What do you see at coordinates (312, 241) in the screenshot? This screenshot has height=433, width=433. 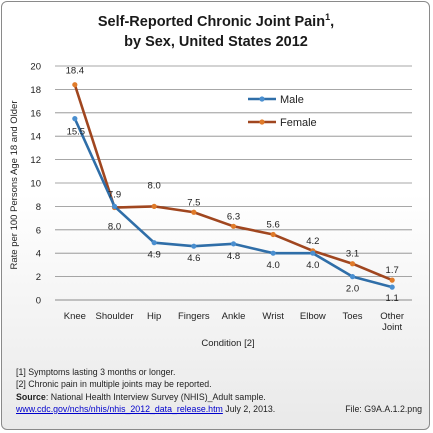 I see `data-label-female: 4.2` at bounding box center [312, 241].